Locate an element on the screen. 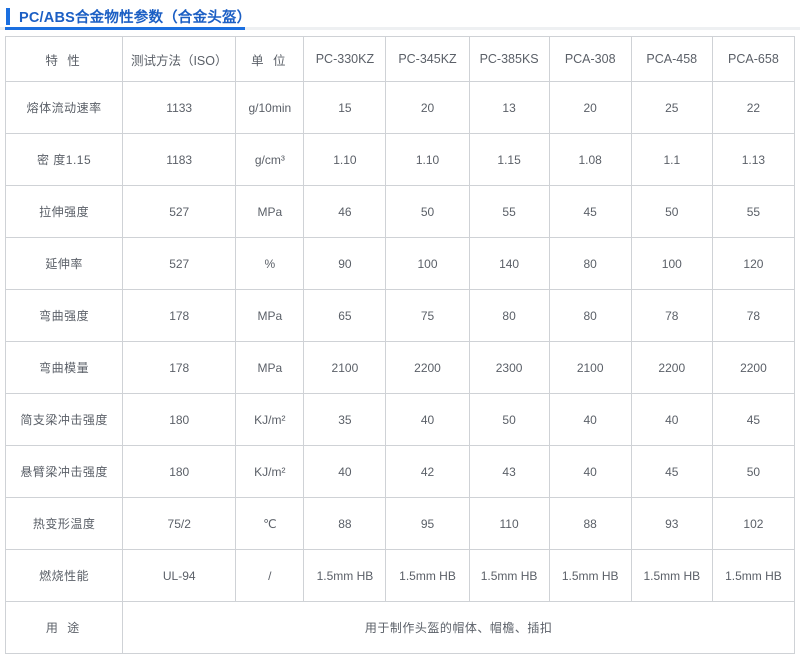 This screenshot has height=662, width=800. cell-value: 1.1 is located at coordinates (671, 159).